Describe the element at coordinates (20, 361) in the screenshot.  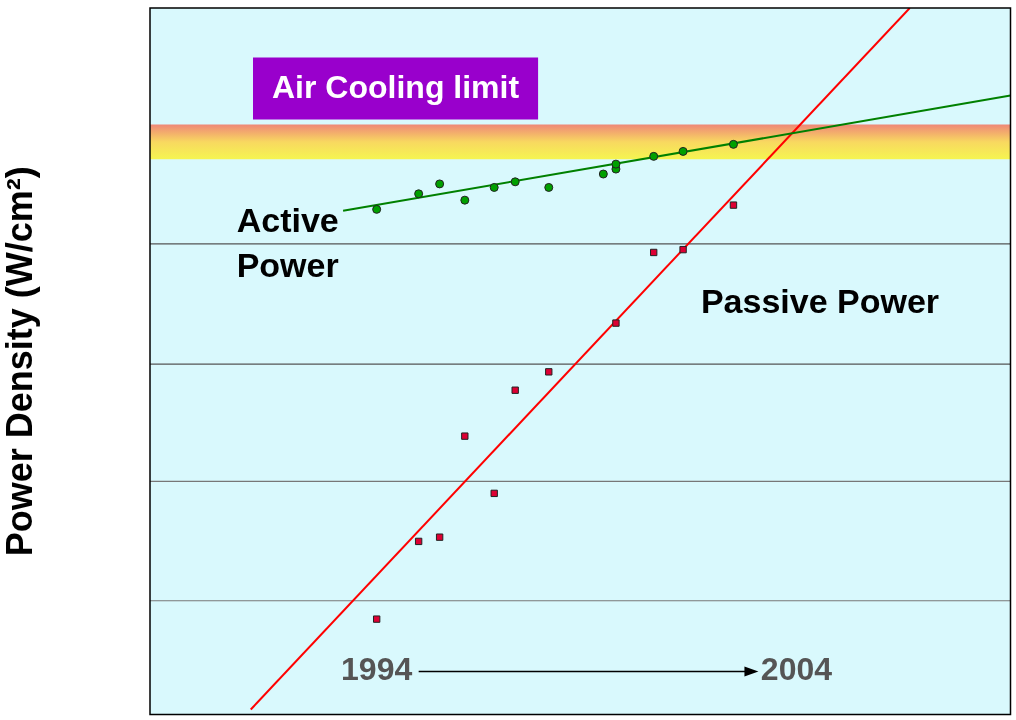
I see `y-axis-title: Power Density (W/cm²)` at that location.